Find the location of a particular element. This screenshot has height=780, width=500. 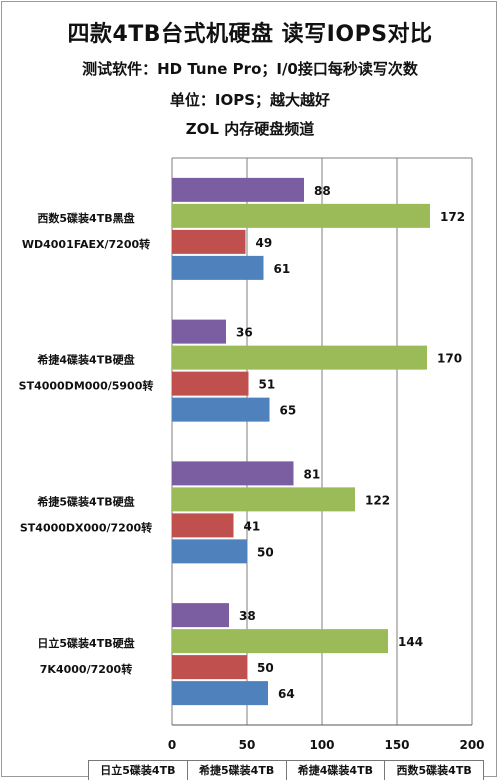

data-label: 36 is located at coordinates (244, 333).